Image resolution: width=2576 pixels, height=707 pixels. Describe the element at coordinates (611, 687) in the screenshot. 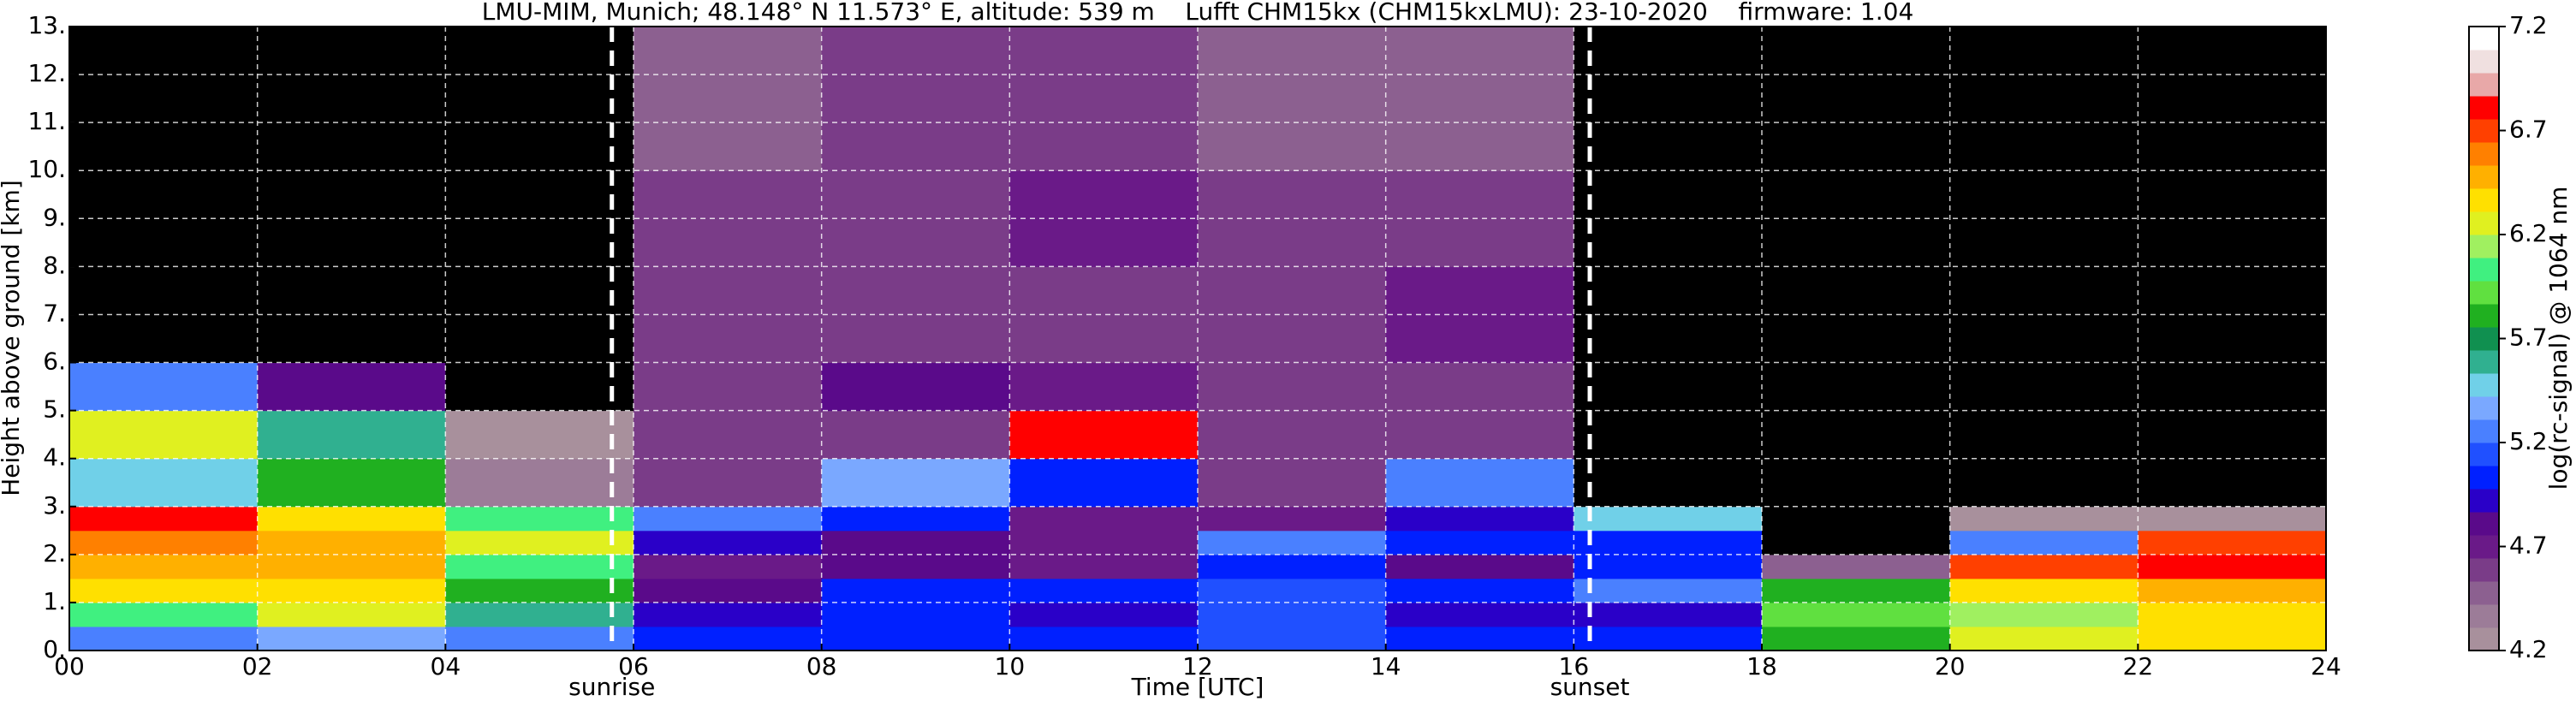

I see `event-label: sunrise` at that location.